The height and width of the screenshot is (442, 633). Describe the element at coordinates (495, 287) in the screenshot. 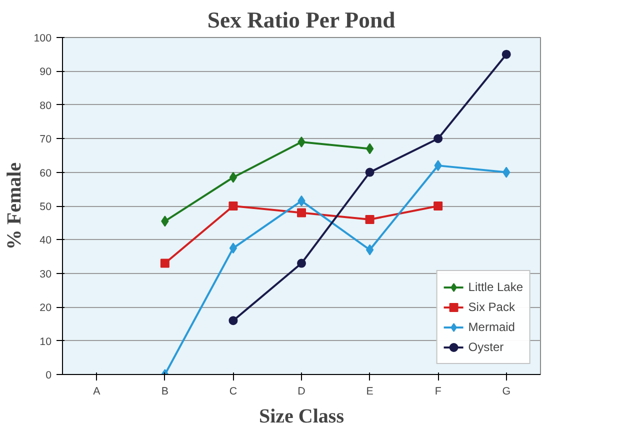

I see `legend-label: Little Lake` at that location.